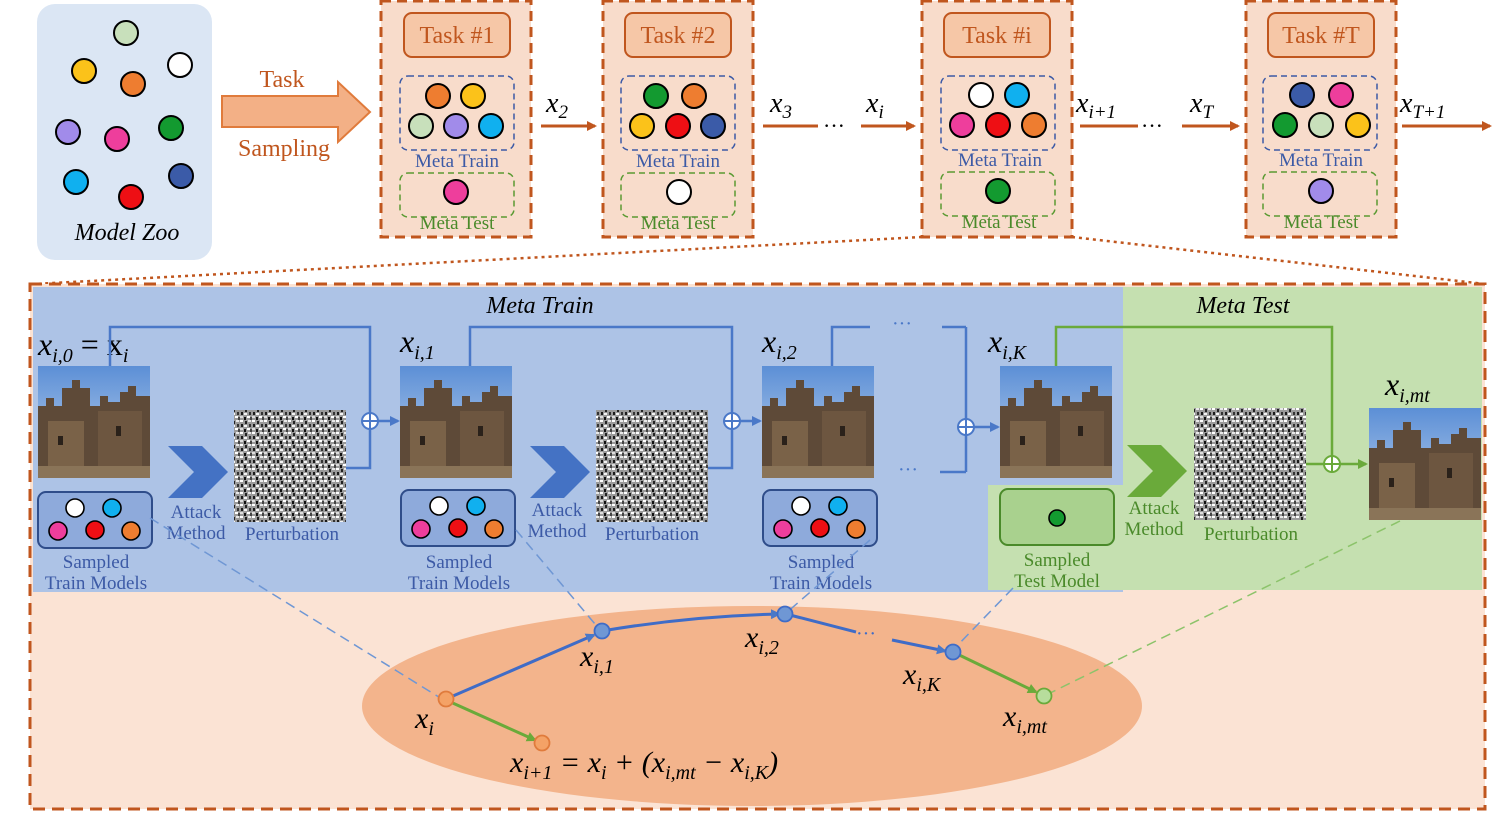  What do you see at coordinates (557, 510) in the screenshot?
I see `attack2-l1: Attack` at bounding box center [557, 510].